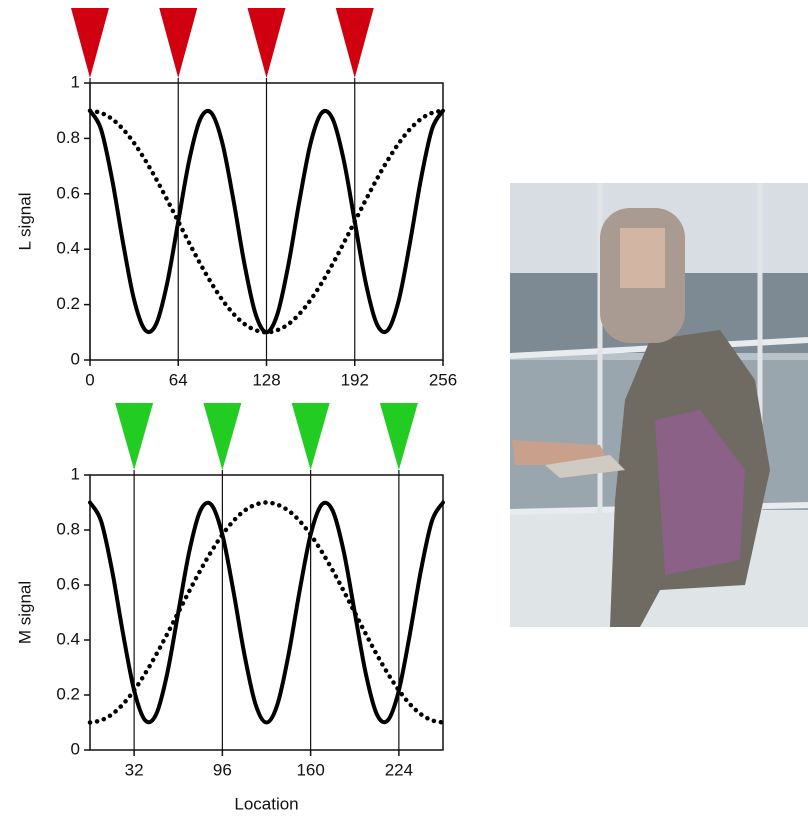 This screenshot has height=820, width=808. I want to click on plot-frame, so click(266, 612).